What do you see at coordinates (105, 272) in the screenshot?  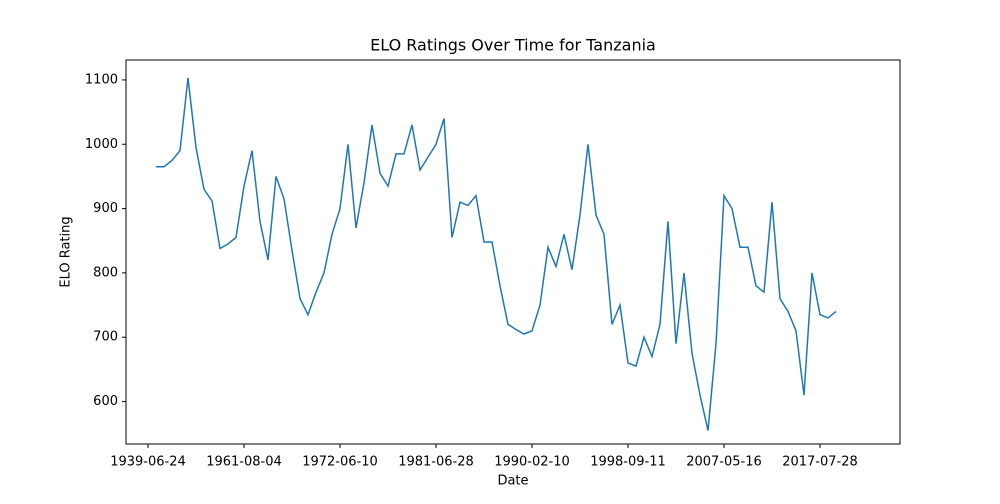 I see `y-tick-label: 800` at bounding box center [105, 272].